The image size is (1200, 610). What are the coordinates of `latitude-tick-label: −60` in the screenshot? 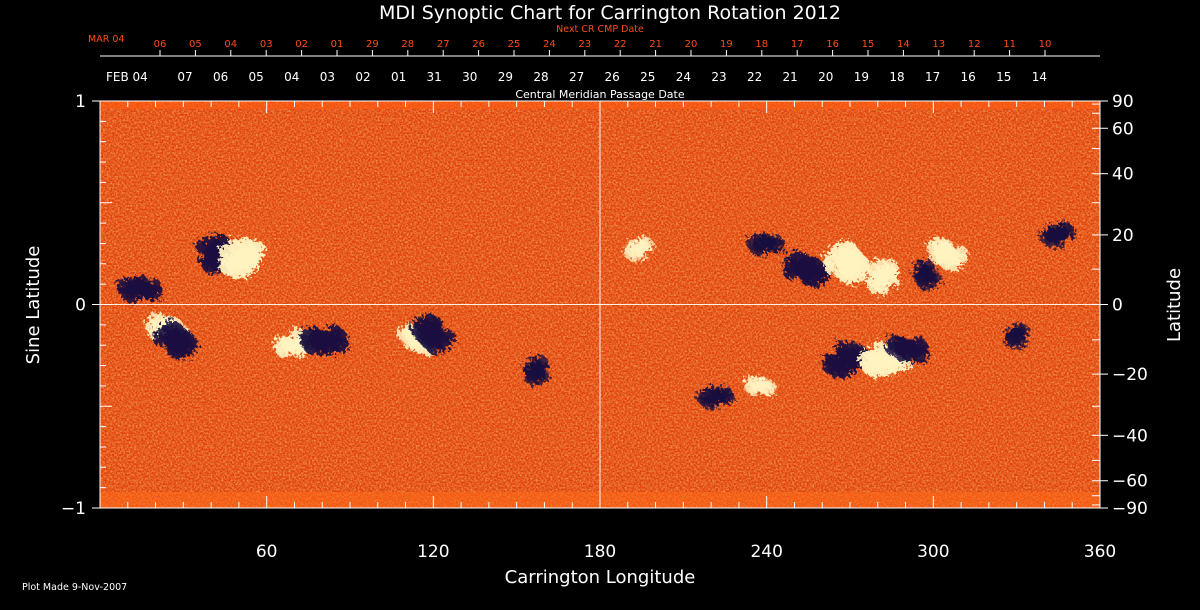 It's located at (1130, 482).